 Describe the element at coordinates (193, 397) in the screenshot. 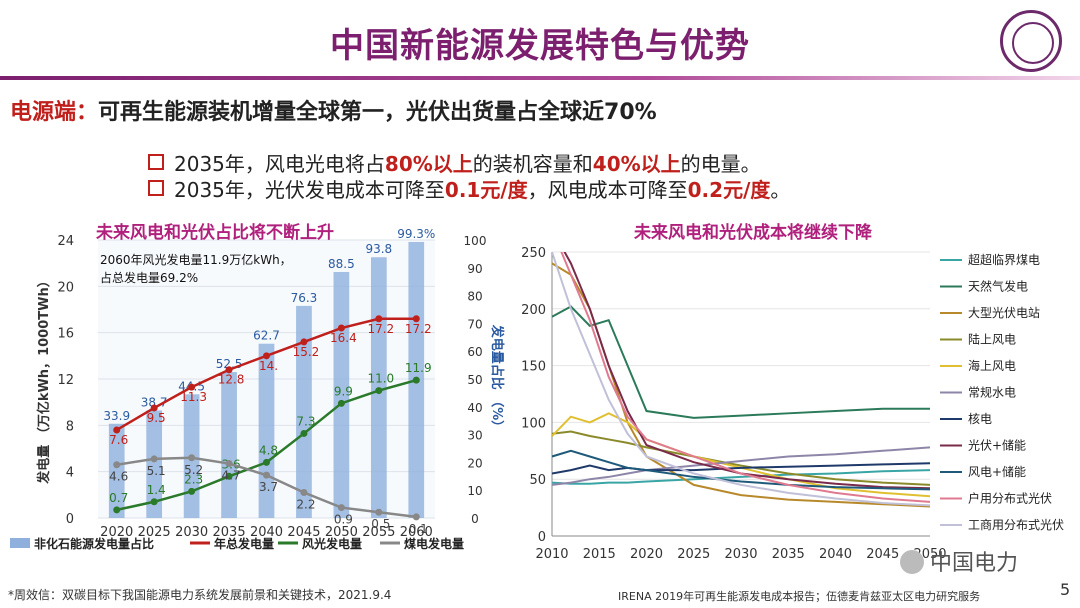

I see `point-label: 11.3` at that location.